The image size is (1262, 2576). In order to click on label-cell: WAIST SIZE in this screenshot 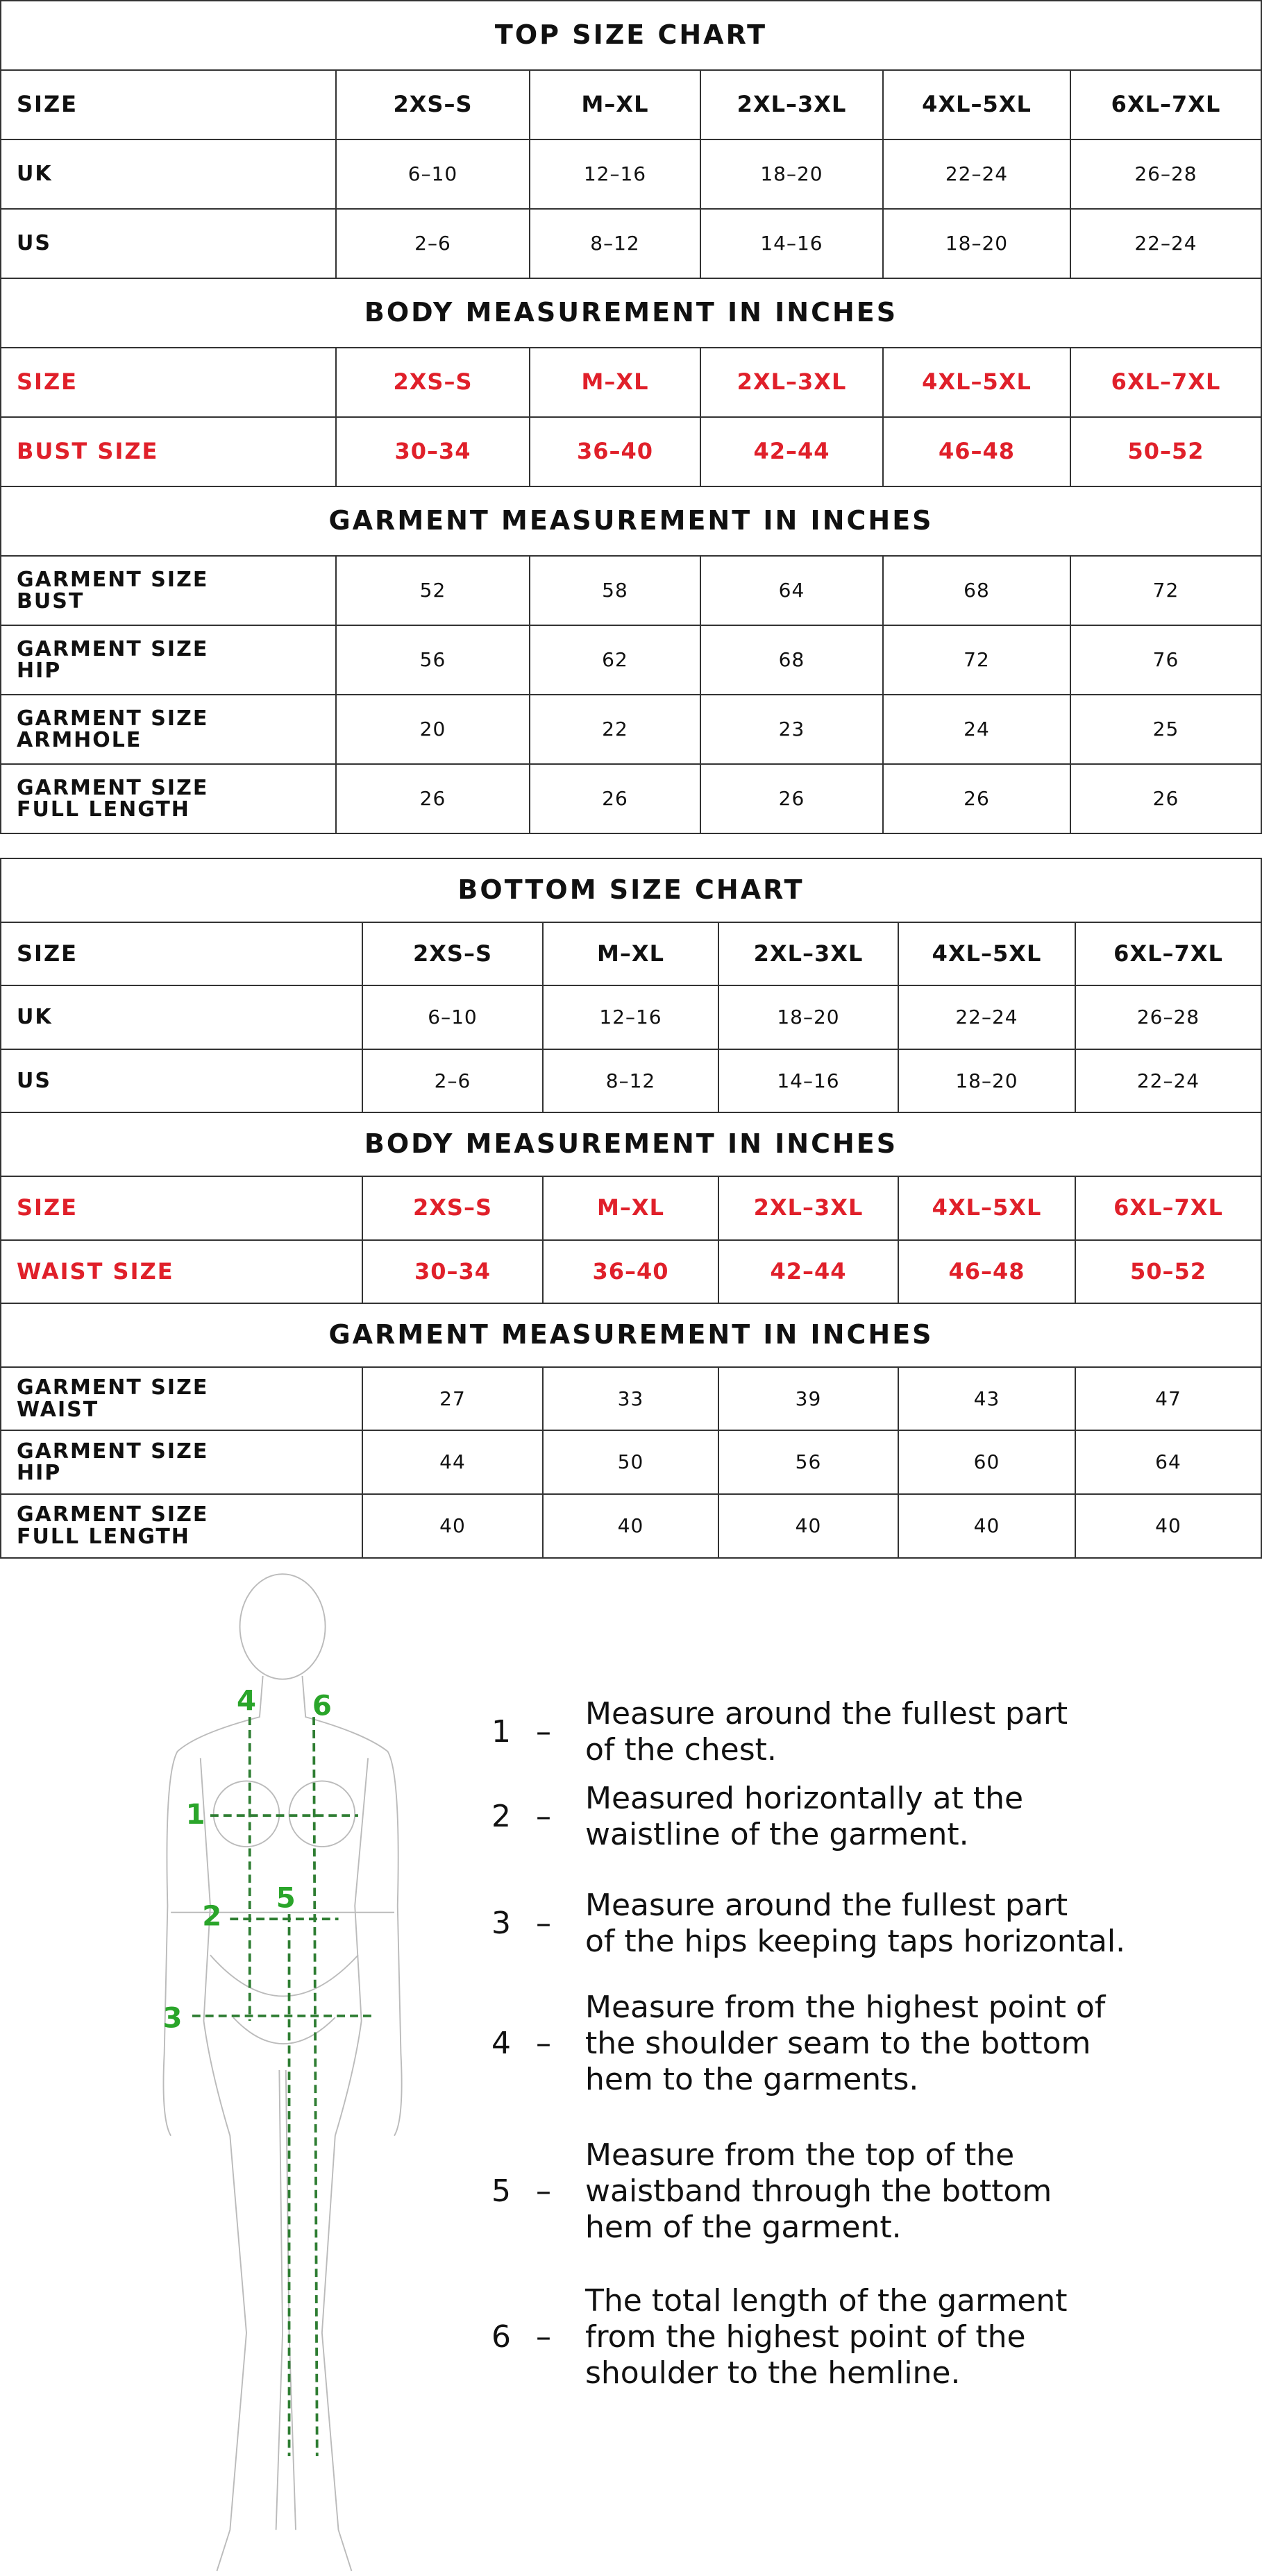, I will do `click(182, 1273)`.